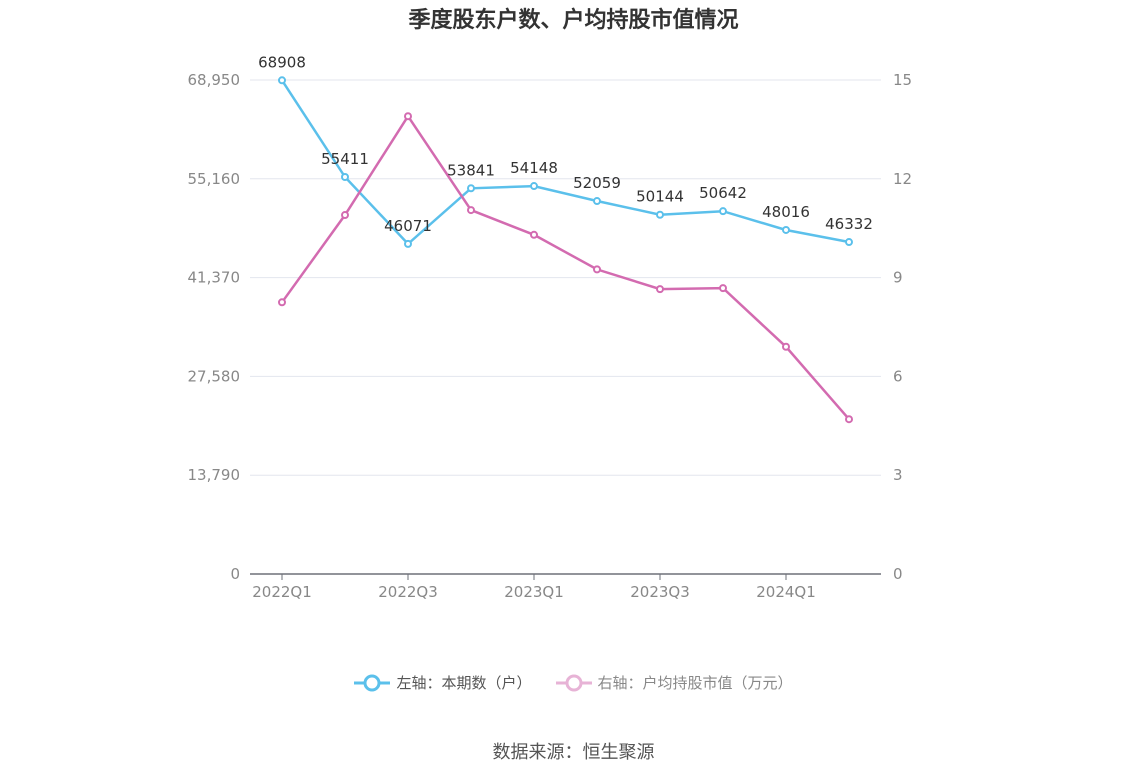 The image size is (1147, 776). I want to click on legend-marker-pink-icon, so click(573, 682).